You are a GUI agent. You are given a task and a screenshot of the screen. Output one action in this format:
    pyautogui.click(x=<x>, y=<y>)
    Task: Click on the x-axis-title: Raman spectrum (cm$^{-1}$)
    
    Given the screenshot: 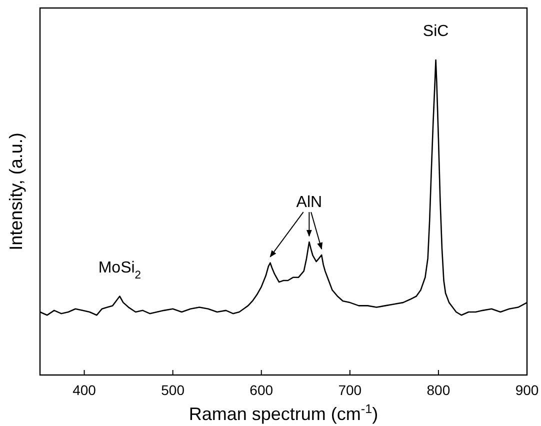 What is the action you would take?
    pyautogui.click(x=283, y=413)
    